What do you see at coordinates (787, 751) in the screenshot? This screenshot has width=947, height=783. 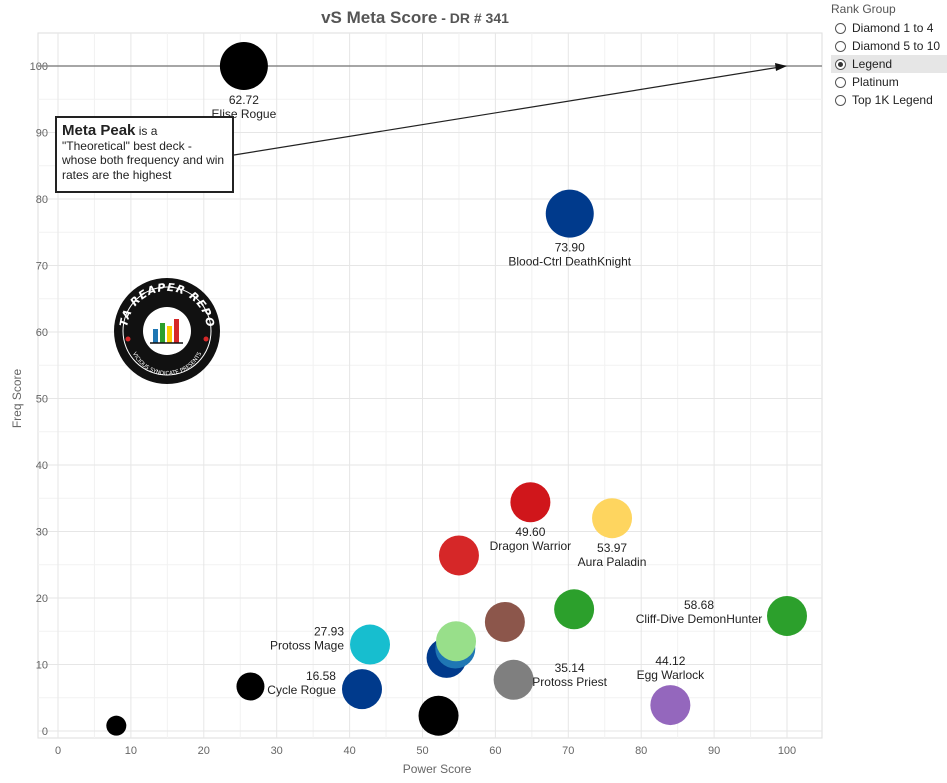 I see `x-tick-label: 100` at bounding box center [787, 751].